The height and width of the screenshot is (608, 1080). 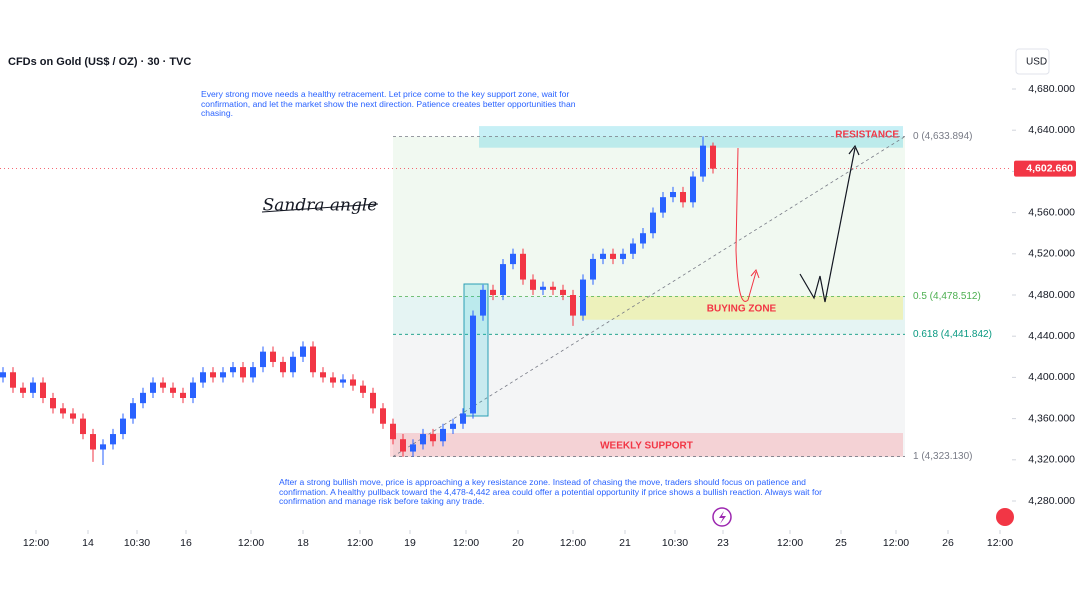 I want to click on fib-label: 0.5 (4,478.512), so click(x=947, y=296).